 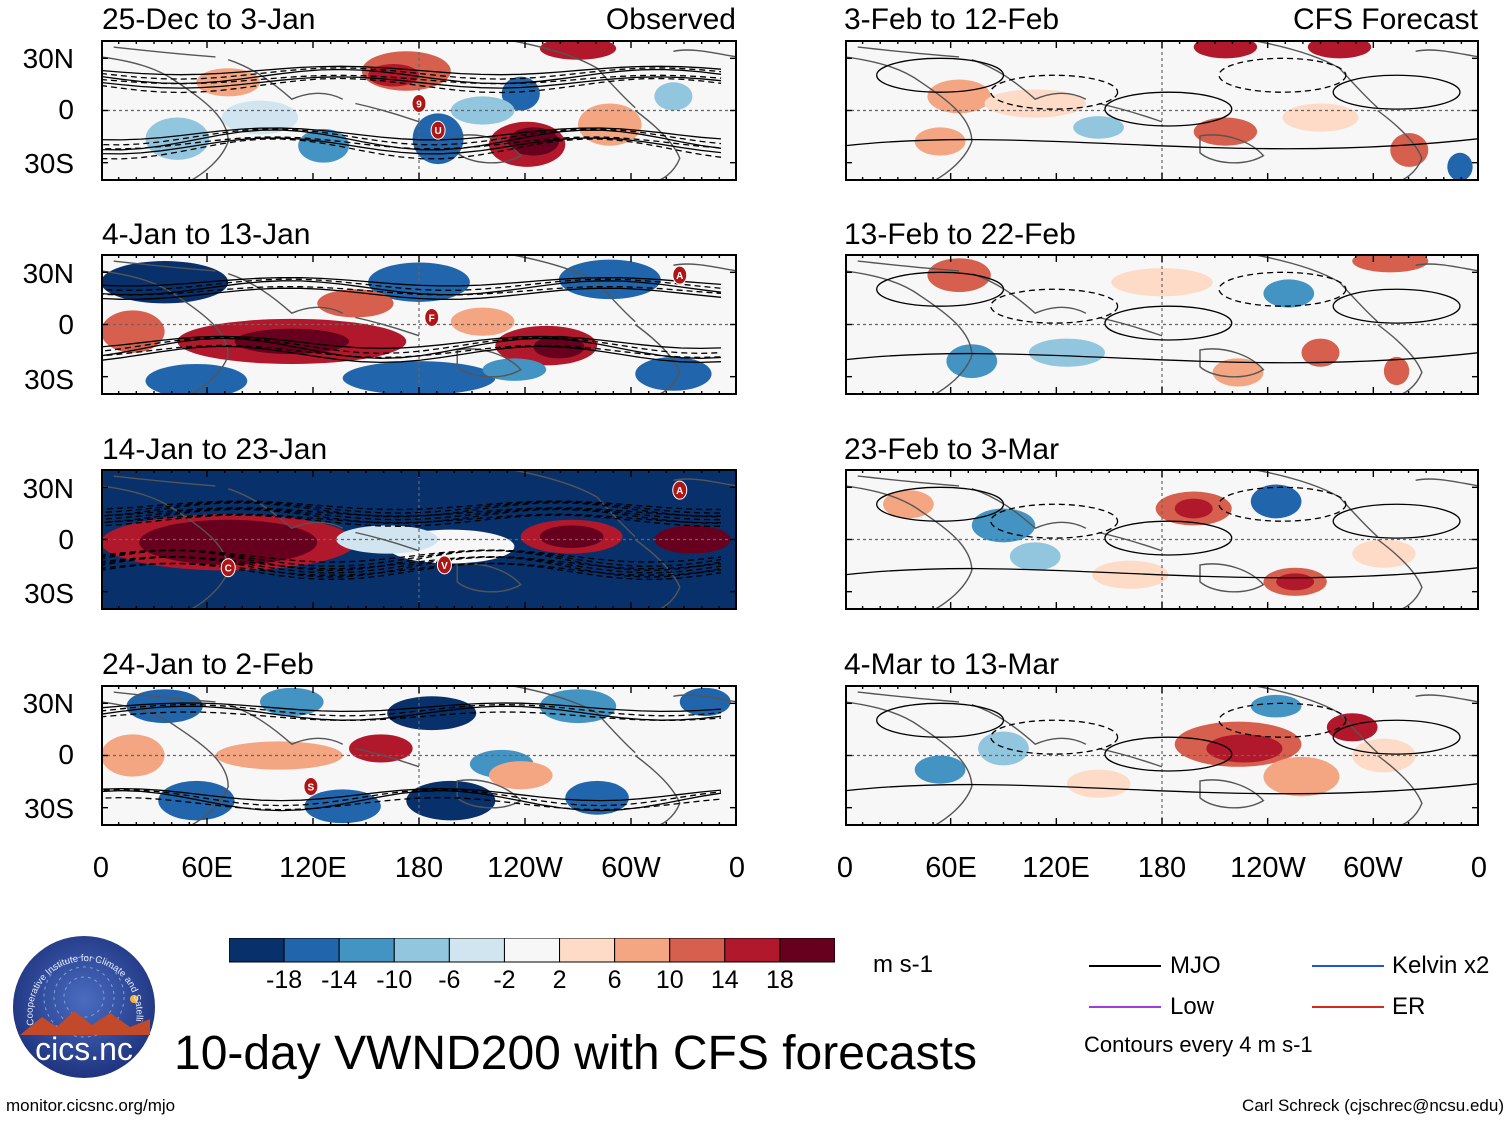 What do you see at coordinates (208, 664) in the screenshot?
I see `panel-title: 24-Jan to 2-Feb` at bounding box center [208, 664].